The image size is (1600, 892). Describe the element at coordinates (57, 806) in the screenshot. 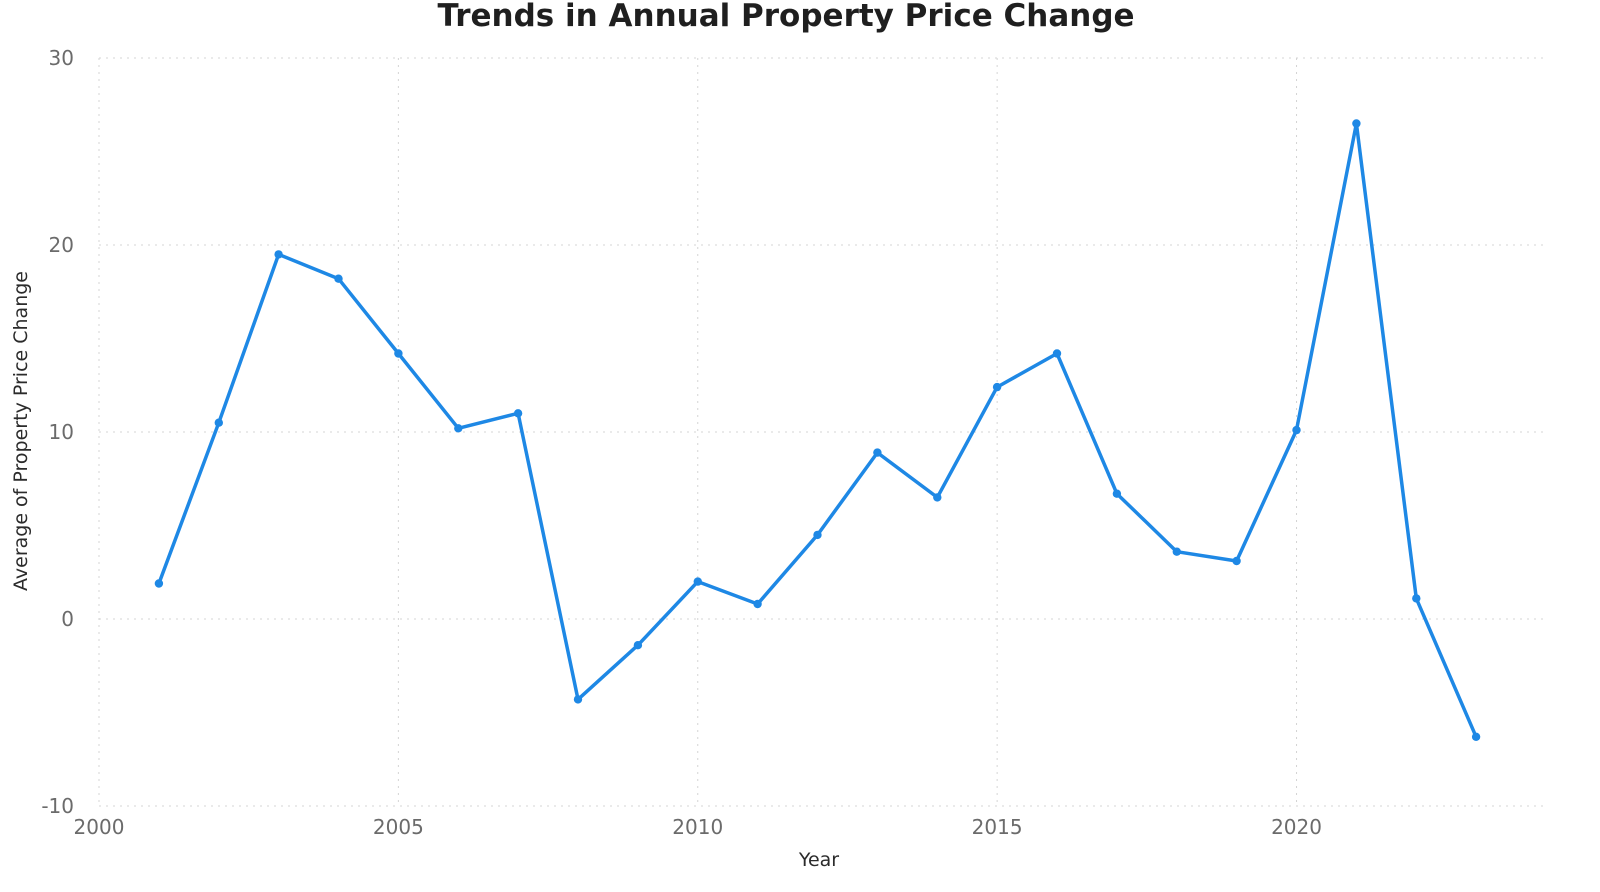

I see `y-tick-label: -10` at that location.